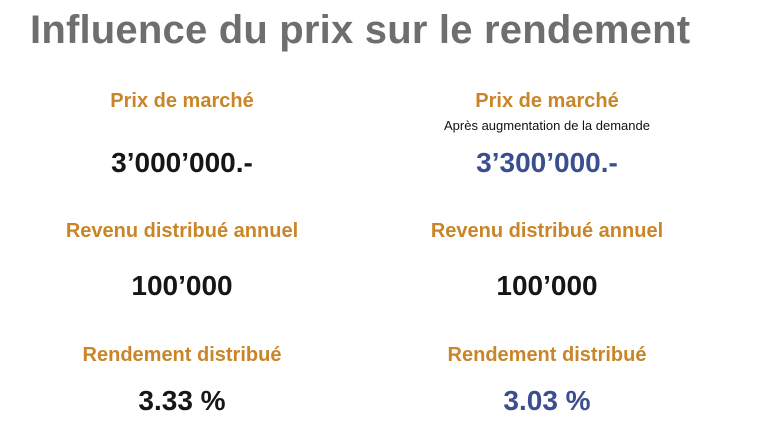 The width and height of the screenshot is (768, 437). Describe the element at coordinates (360, 30) in the screenshot. I see `slide-title: Influence du prix sur le rendement` at that location.